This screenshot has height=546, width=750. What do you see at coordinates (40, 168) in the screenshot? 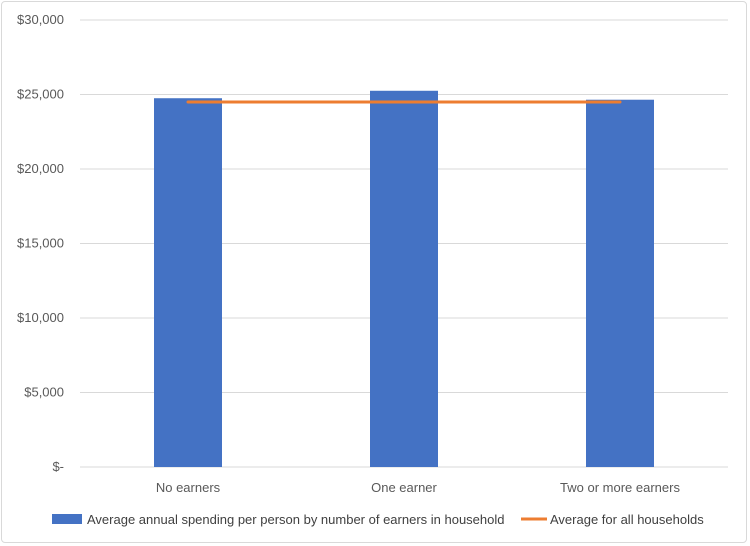
I see `y-tick-label: $20,000` at bounding box center [40, 168].